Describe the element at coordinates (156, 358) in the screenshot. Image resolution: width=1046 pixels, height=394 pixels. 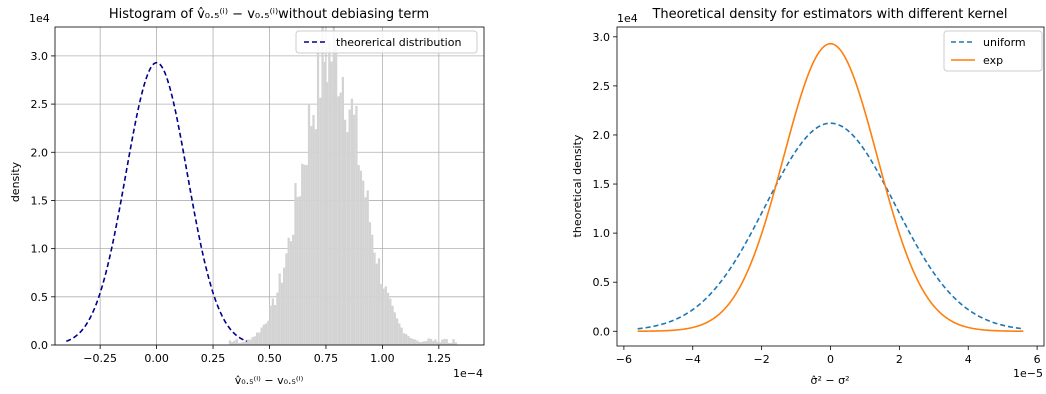
I see `chart1-x-tick-label-1: 0.00` at that location.